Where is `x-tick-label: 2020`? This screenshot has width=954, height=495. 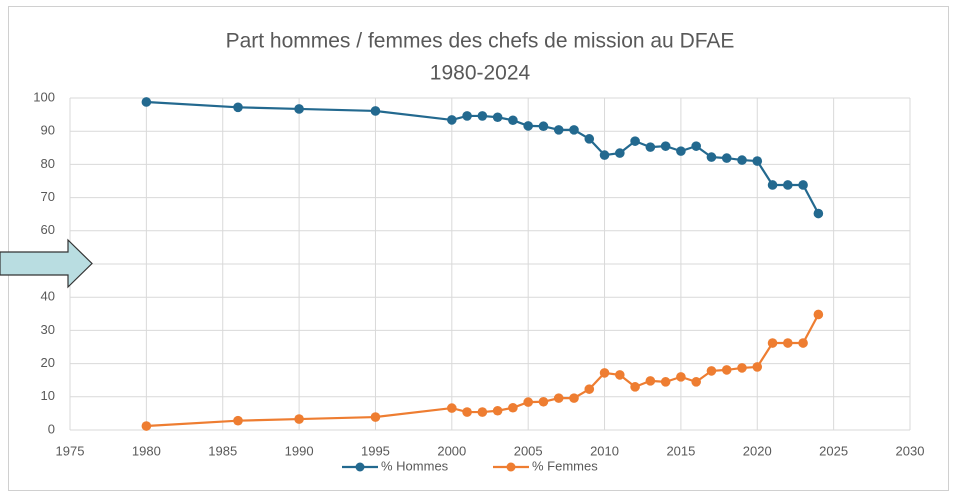
x-tick-label: 2020 is located at coordinates (757, 450).